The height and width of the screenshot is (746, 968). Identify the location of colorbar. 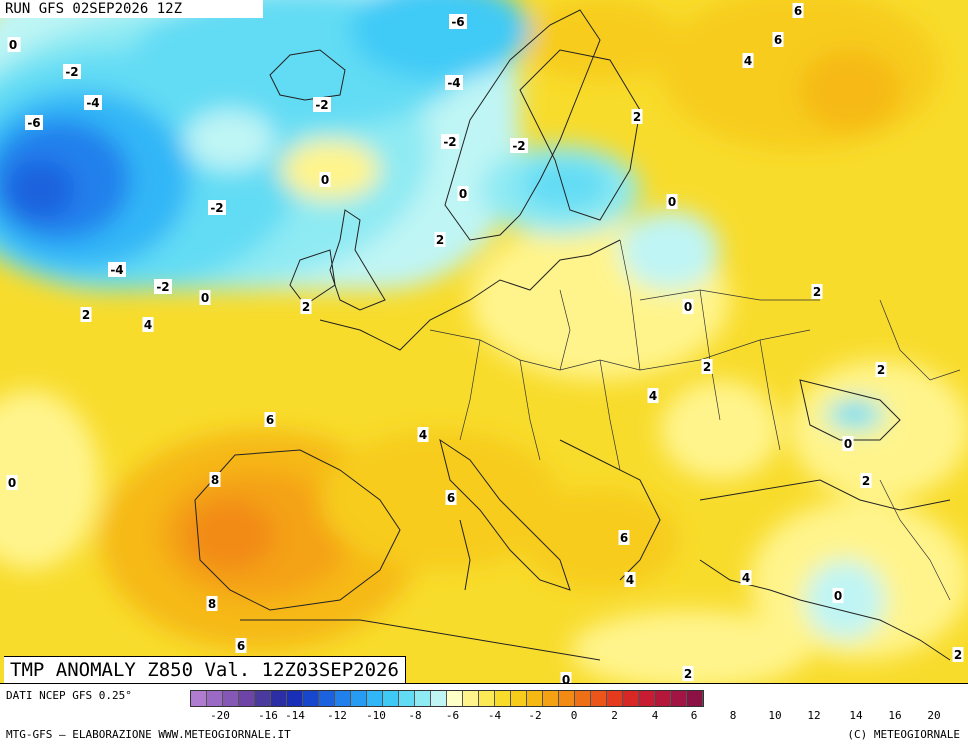
(447, 698).